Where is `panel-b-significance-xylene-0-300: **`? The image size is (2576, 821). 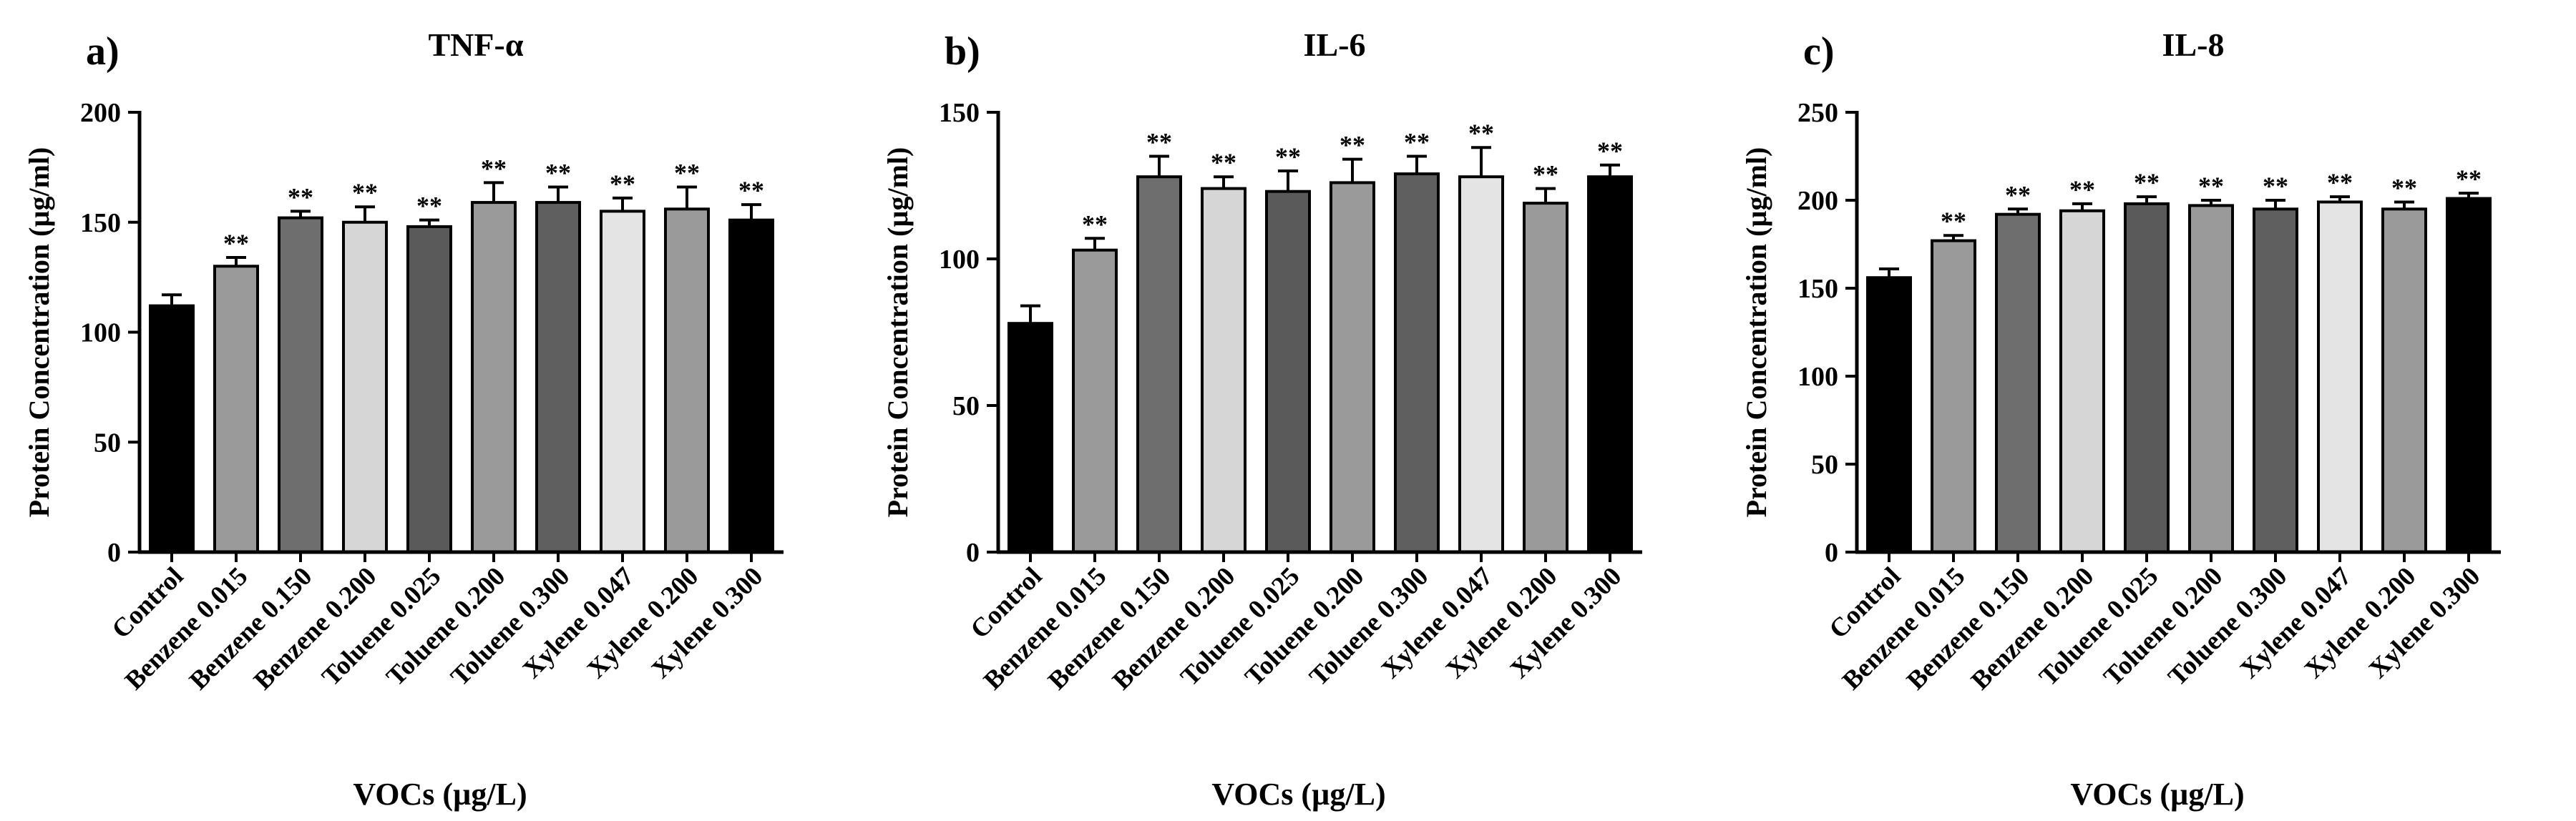 panel-b-significance-xylene-0-300: ** is located at coordinates (1610, 151).